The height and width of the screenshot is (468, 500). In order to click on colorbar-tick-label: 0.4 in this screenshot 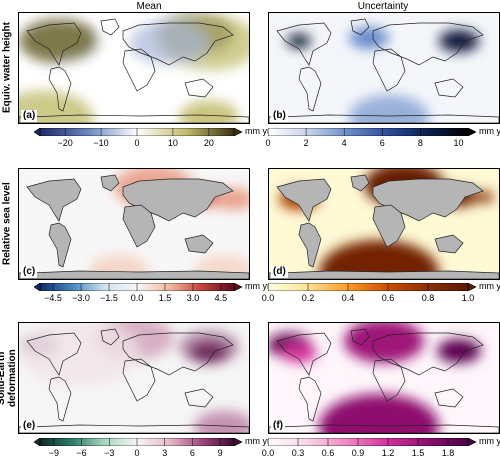, I will do `click(348, 298)`.